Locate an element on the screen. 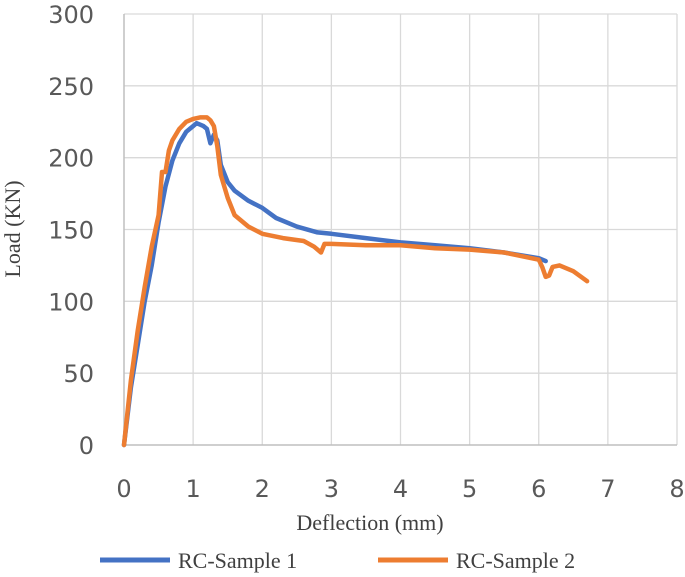  legend-label-rc-sample-1: RC-Sample 1 is located at coordinates (237, 560).